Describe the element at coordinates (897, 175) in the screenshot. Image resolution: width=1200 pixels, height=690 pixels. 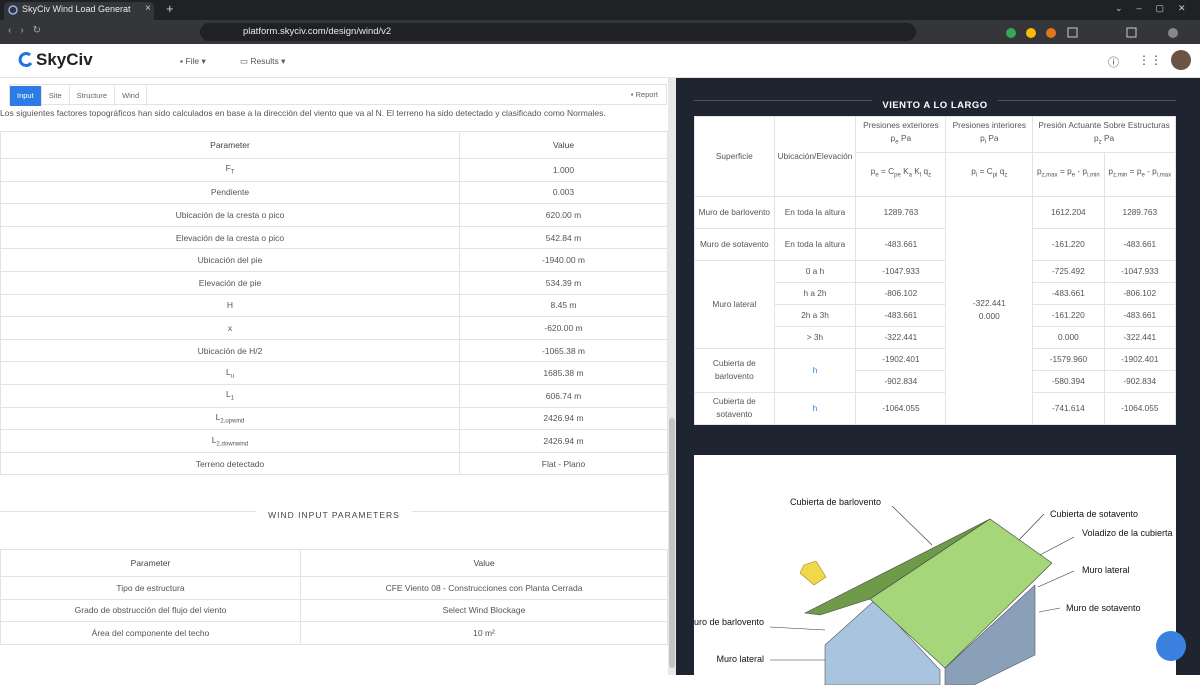
I see `subscript: pe` at that location.